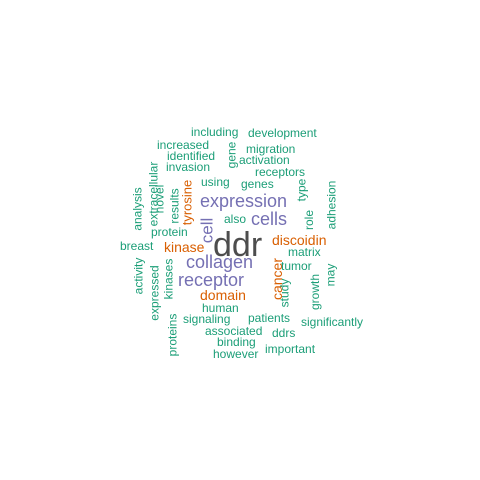 The image size is (480, 480). What do you see at coordinates (169, 232) in the screenshot?
I see `word-protein: protein` at bounding box center [169, 232].